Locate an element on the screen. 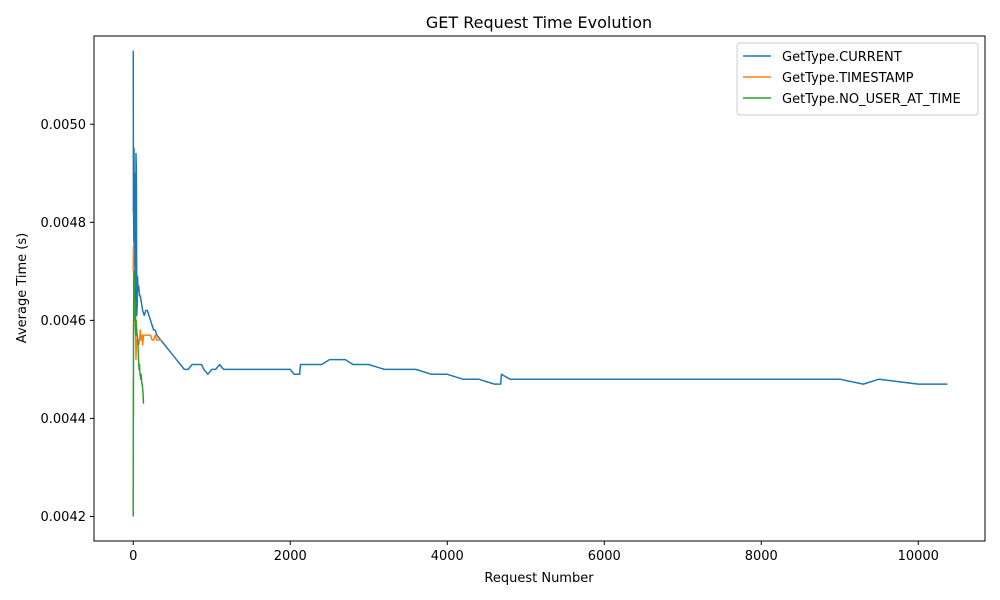 This screenshot has height=600, width=1000. y-tick-label: 0.0048 is located at coordinates (64, 223).